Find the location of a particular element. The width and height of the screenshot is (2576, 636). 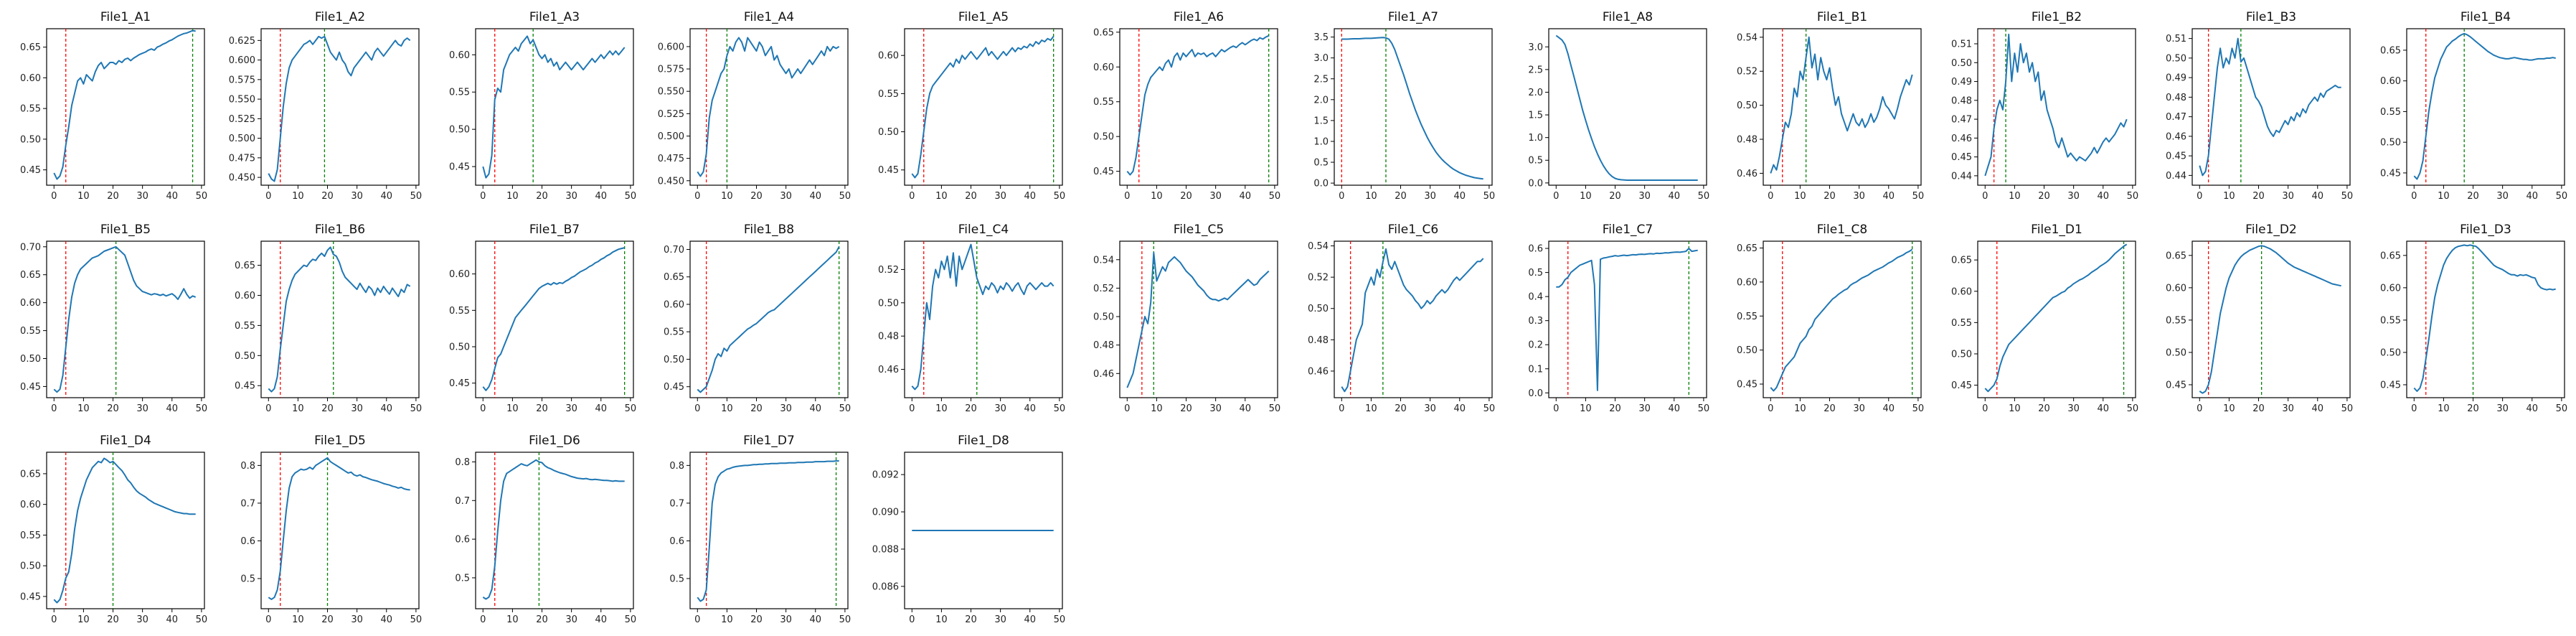

y-tick-label: 0.46 is located at coordinates (1747, 174).